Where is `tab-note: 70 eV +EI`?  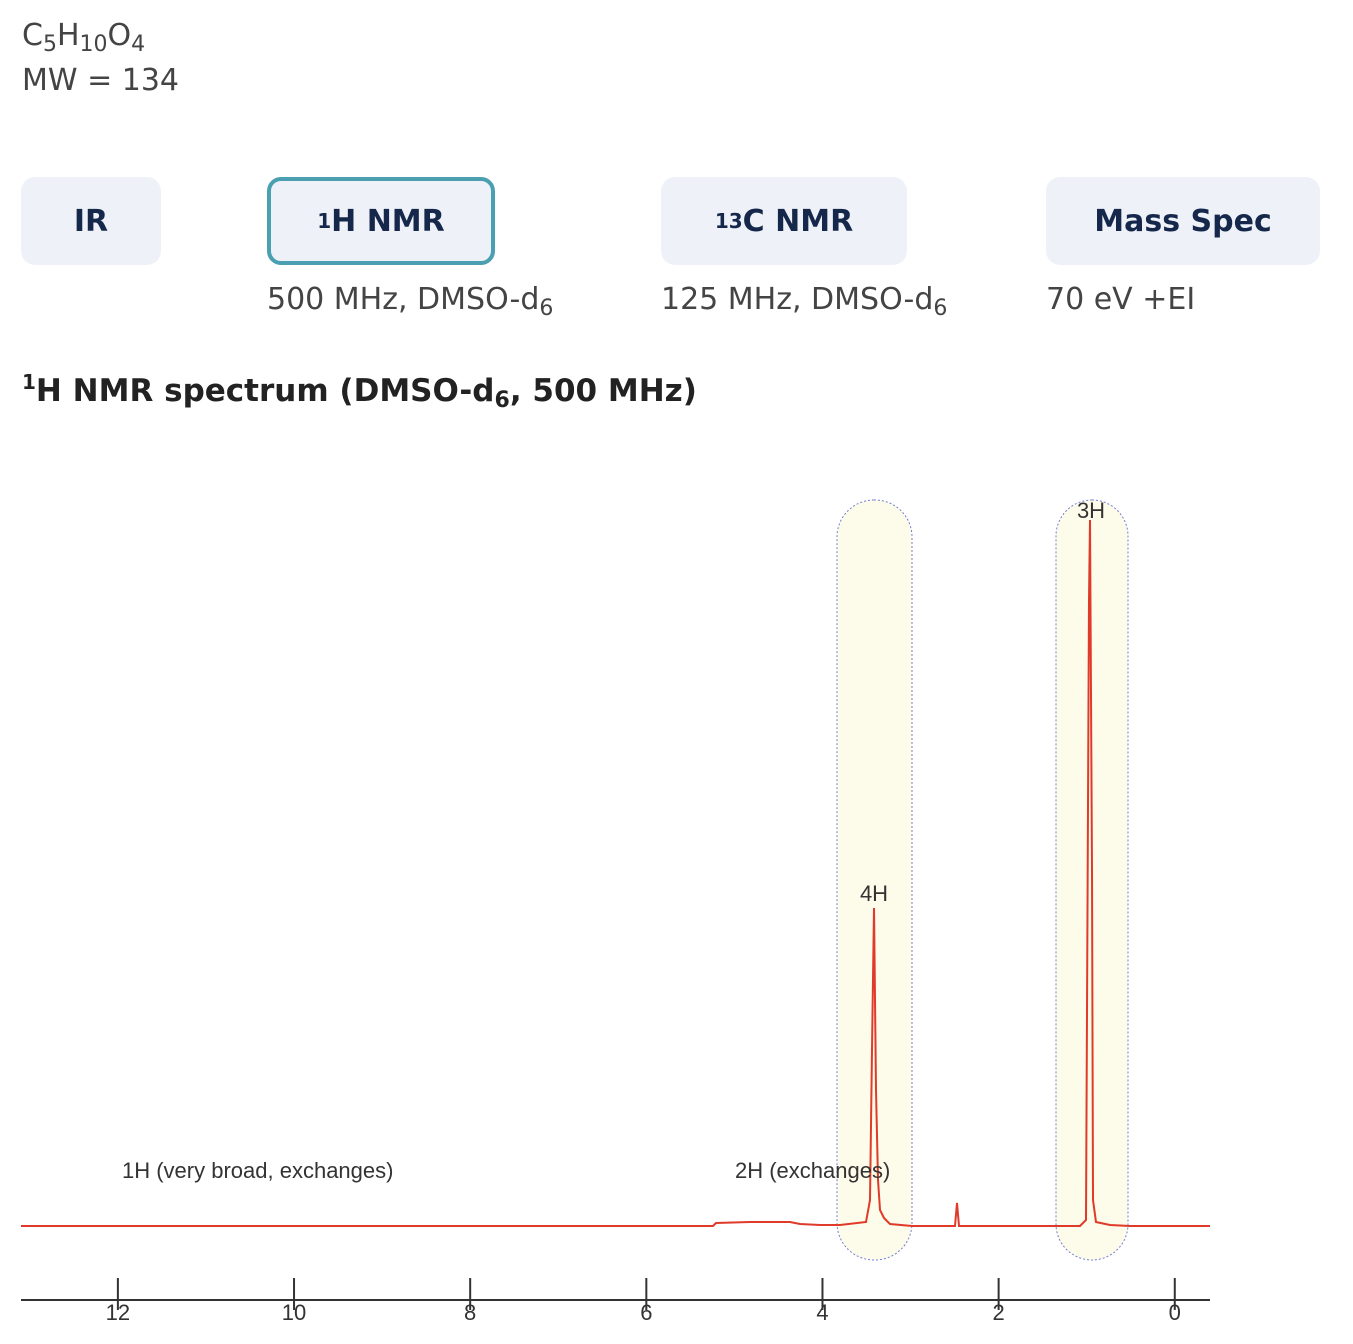 tab-note: 70 eV +EI is located at coordinates (1121, 299).